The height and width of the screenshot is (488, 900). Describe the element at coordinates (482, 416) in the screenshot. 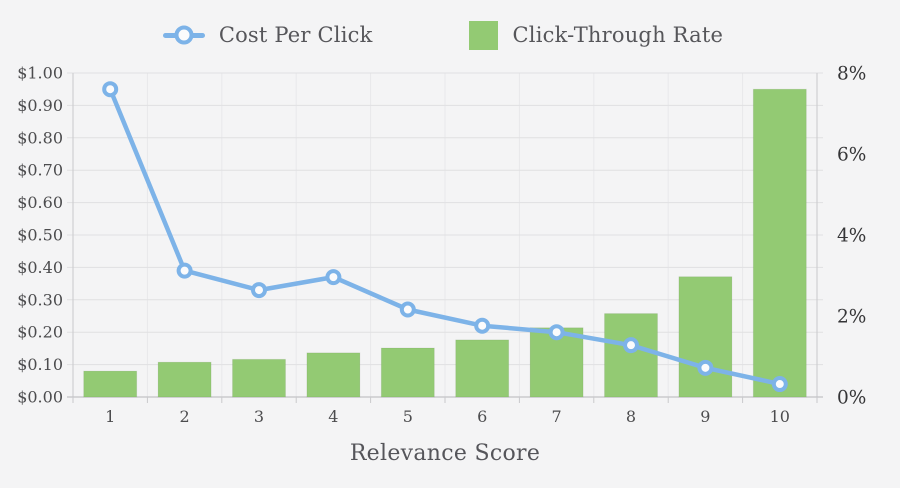

I see `x-axis-tick-label: 6` at that location.